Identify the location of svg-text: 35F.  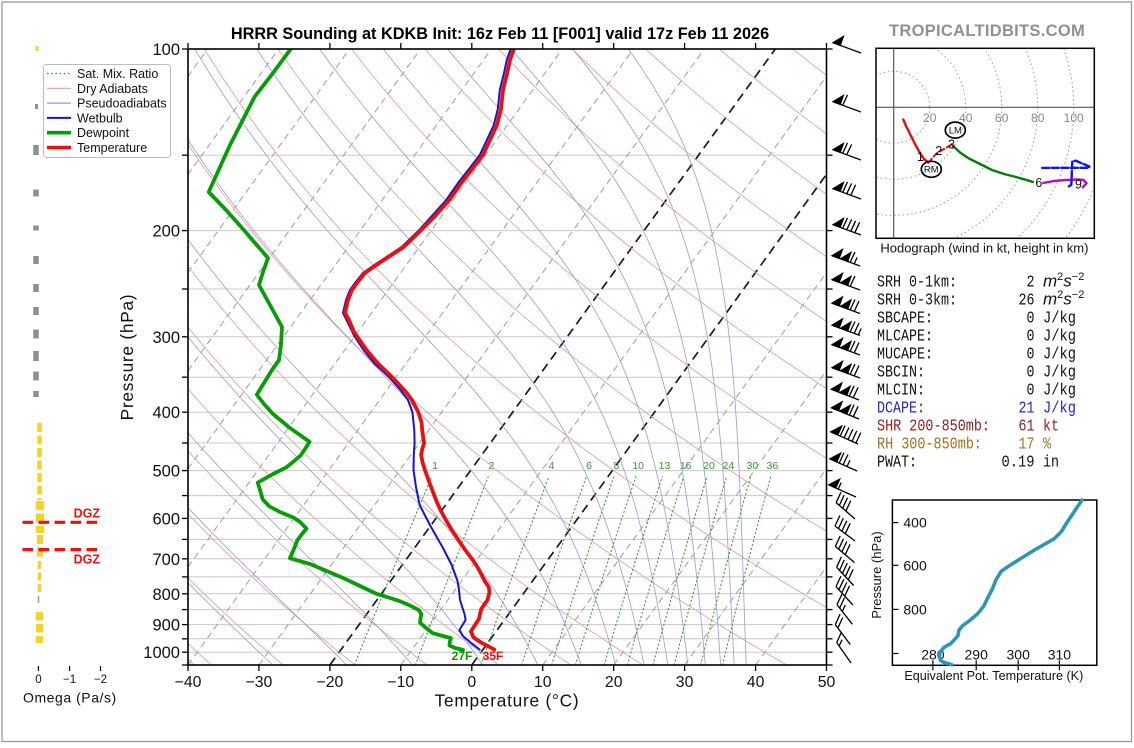
(493, 656).